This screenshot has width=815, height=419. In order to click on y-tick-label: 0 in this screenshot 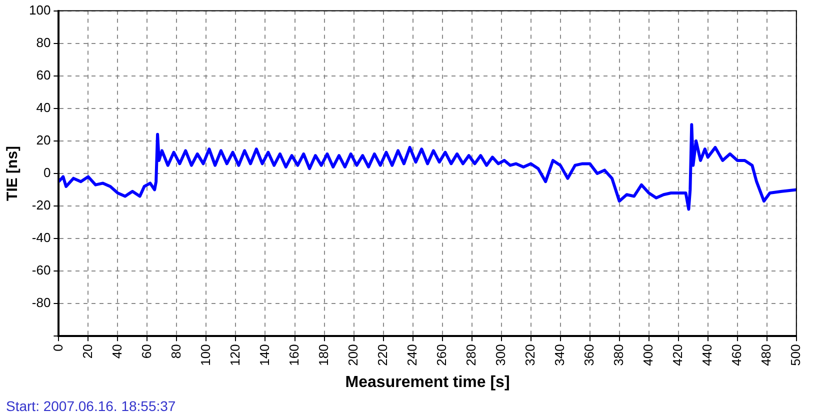, I will do `click(47, 172)`.